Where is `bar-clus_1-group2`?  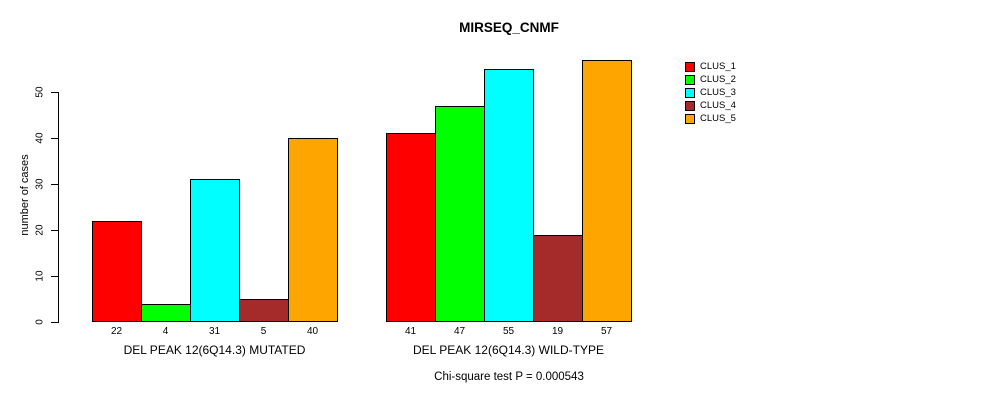
bar-clus_1-group2 is located at coordinates (411, 227).